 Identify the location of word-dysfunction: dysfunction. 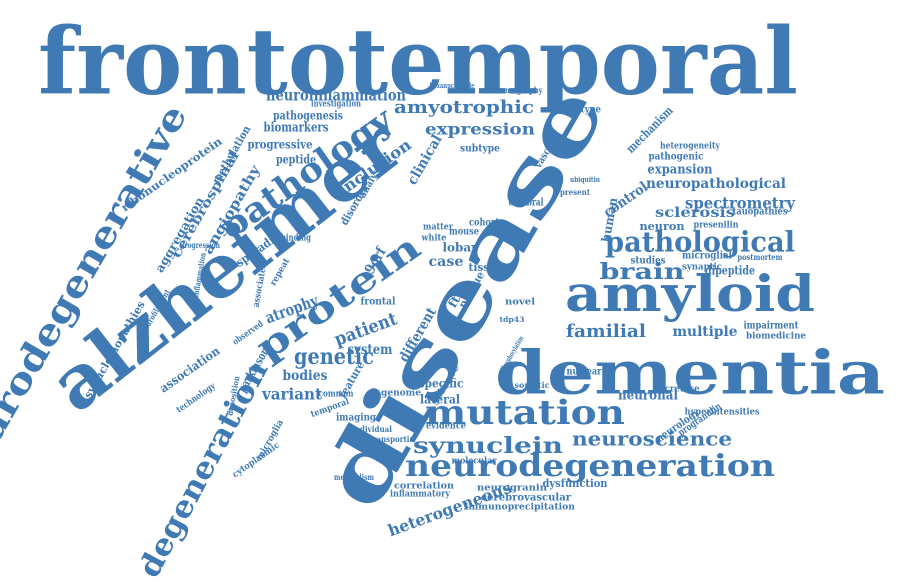
(575, 483).